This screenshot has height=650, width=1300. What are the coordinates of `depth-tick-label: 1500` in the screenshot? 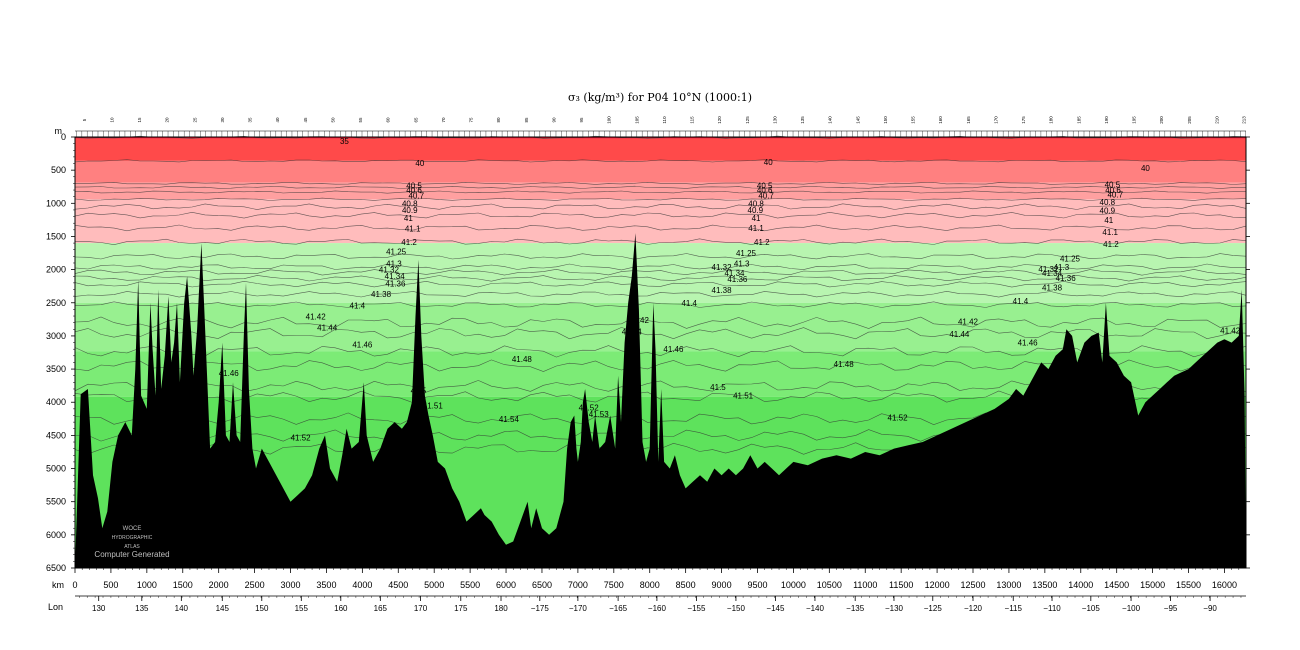 It's located at (56, 236).